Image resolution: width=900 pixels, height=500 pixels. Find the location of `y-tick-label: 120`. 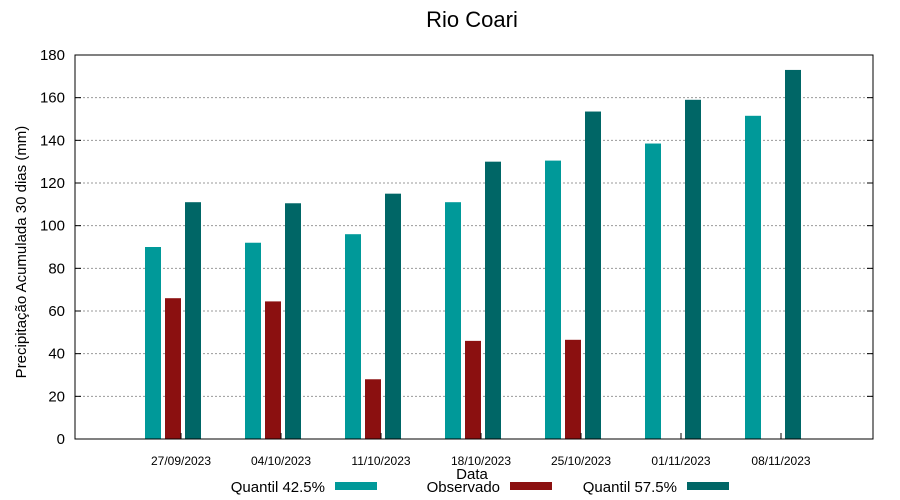

y-tick-label: 120 is located at coordinates (52, 183).